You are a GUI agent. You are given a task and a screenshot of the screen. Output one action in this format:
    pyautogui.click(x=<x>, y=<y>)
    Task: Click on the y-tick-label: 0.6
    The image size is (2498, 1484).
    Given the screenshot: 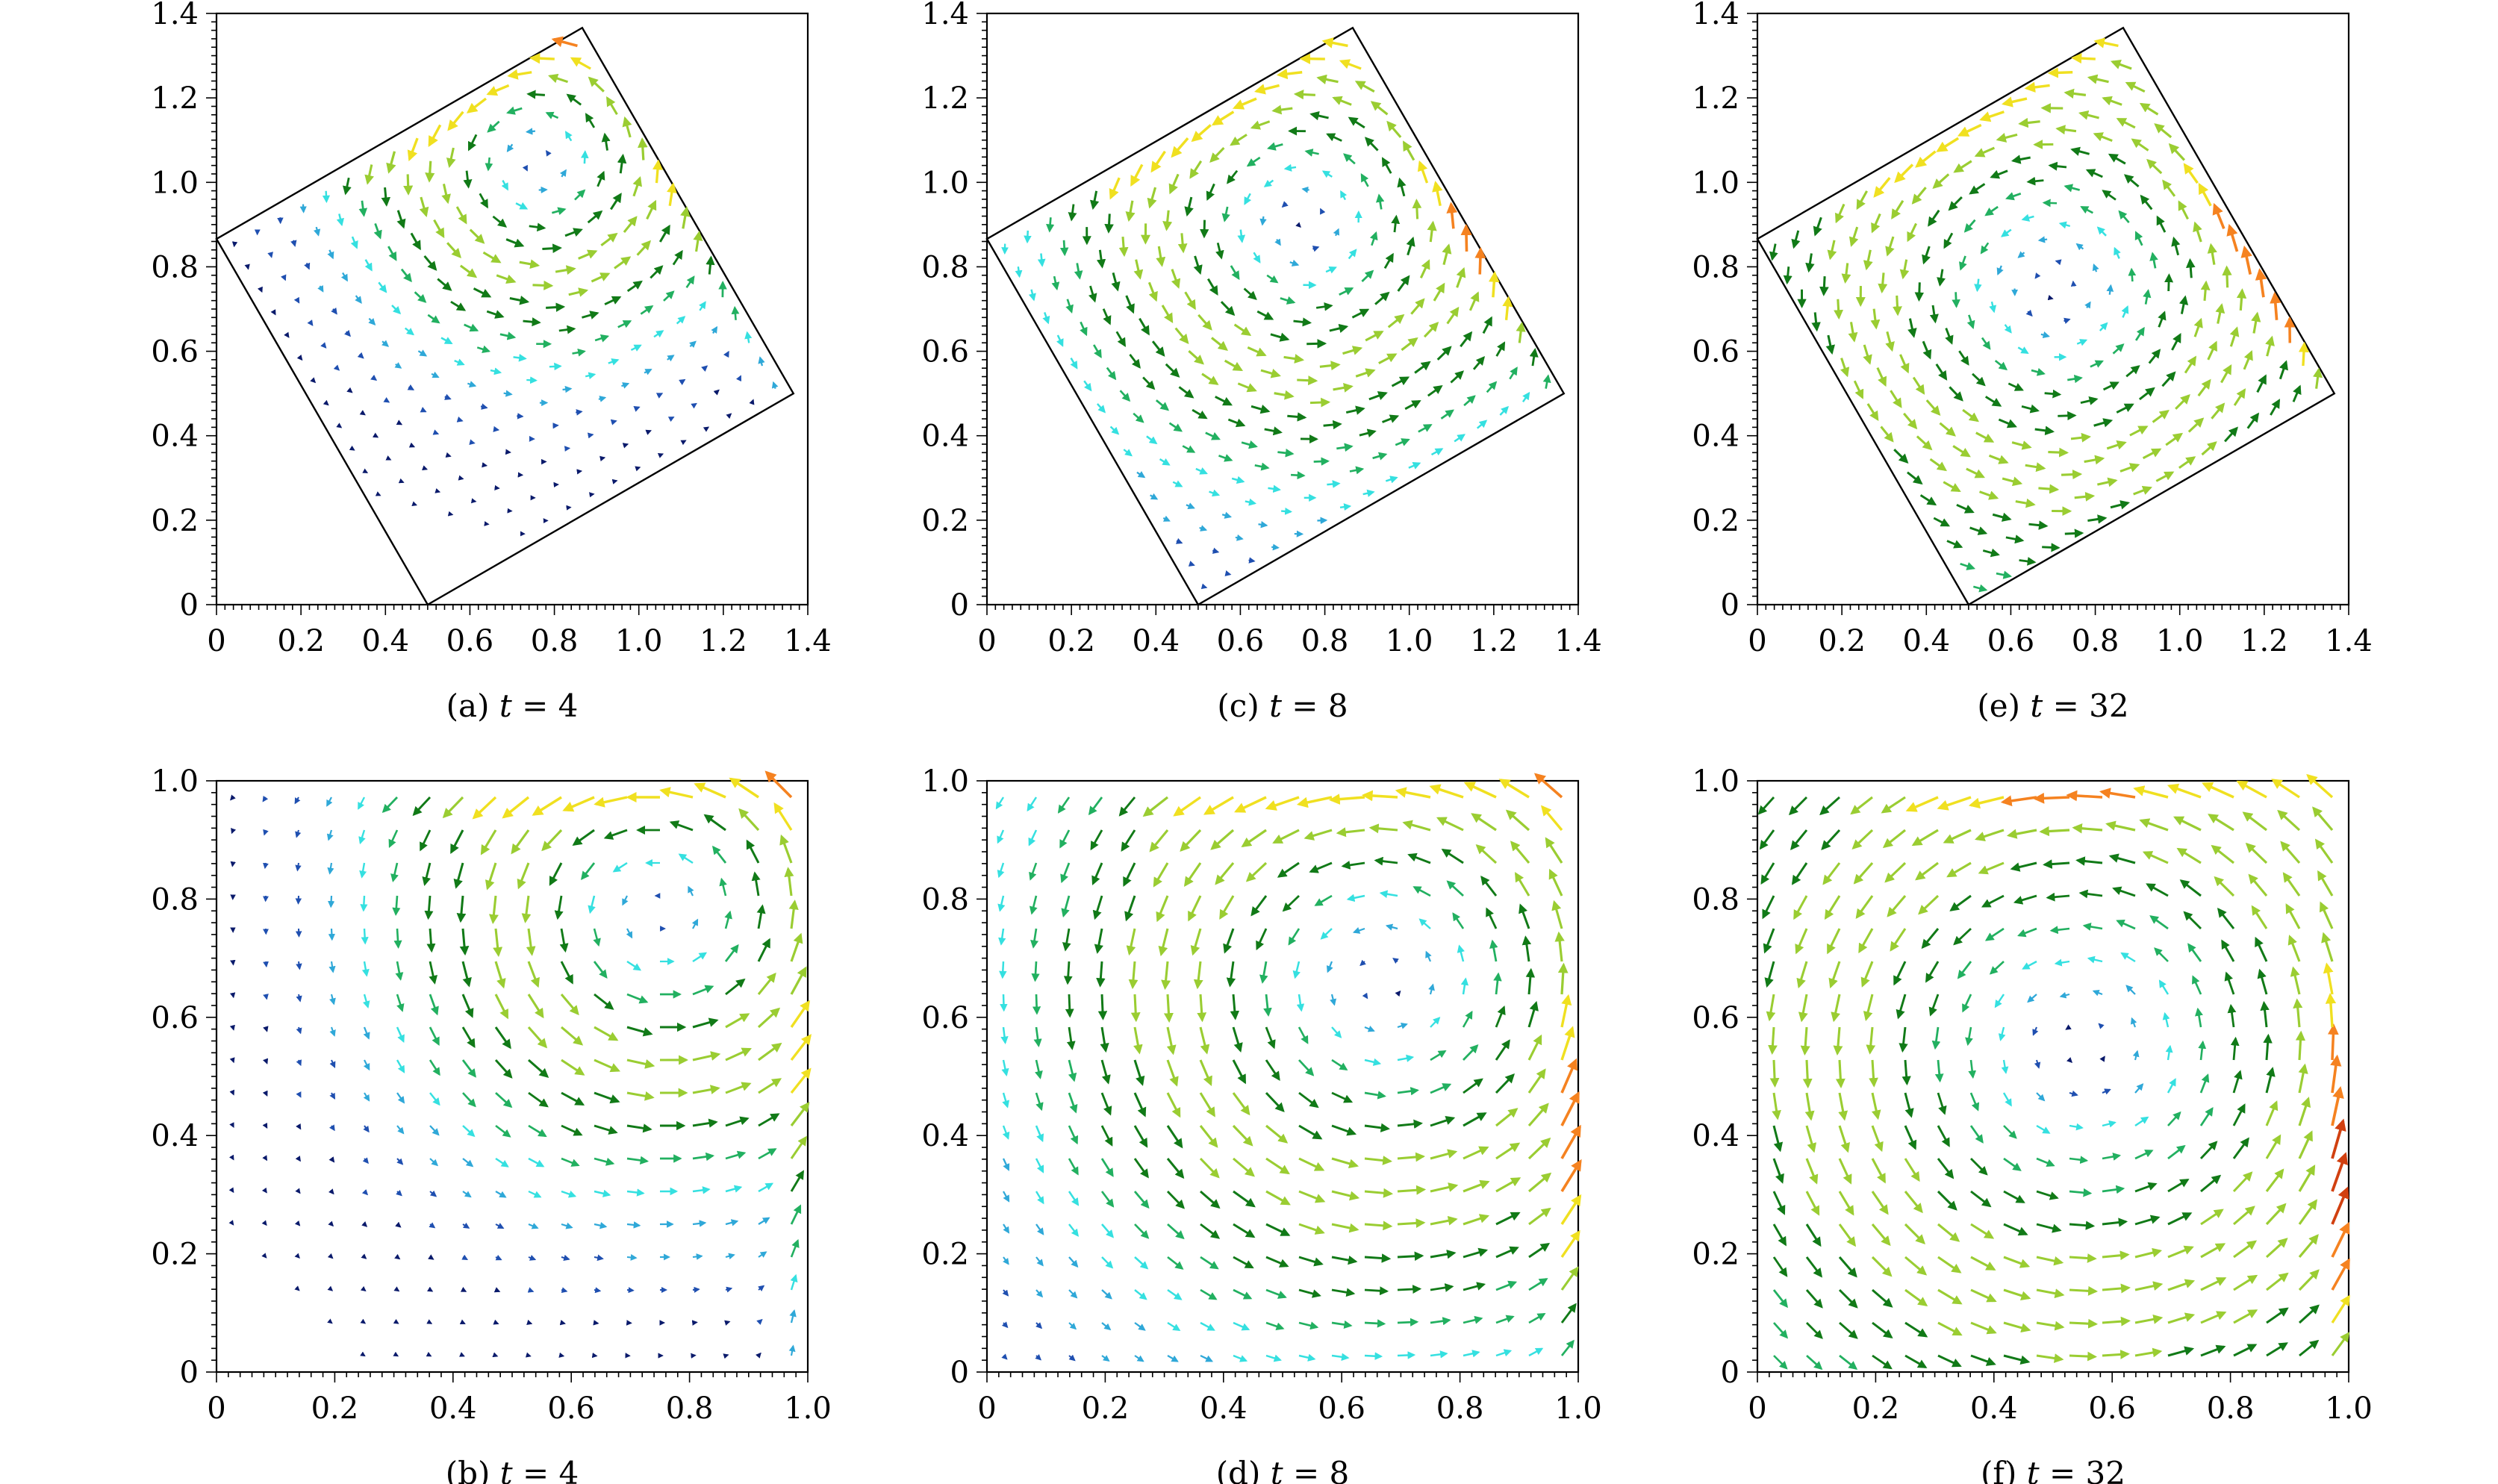 What is the action you would take?
    pyautogui.click(x=945, y=352)
    